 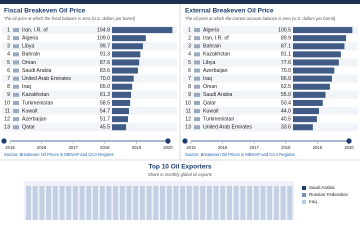 I want to click on value-label: 58.5, so click(x=105, y=103).